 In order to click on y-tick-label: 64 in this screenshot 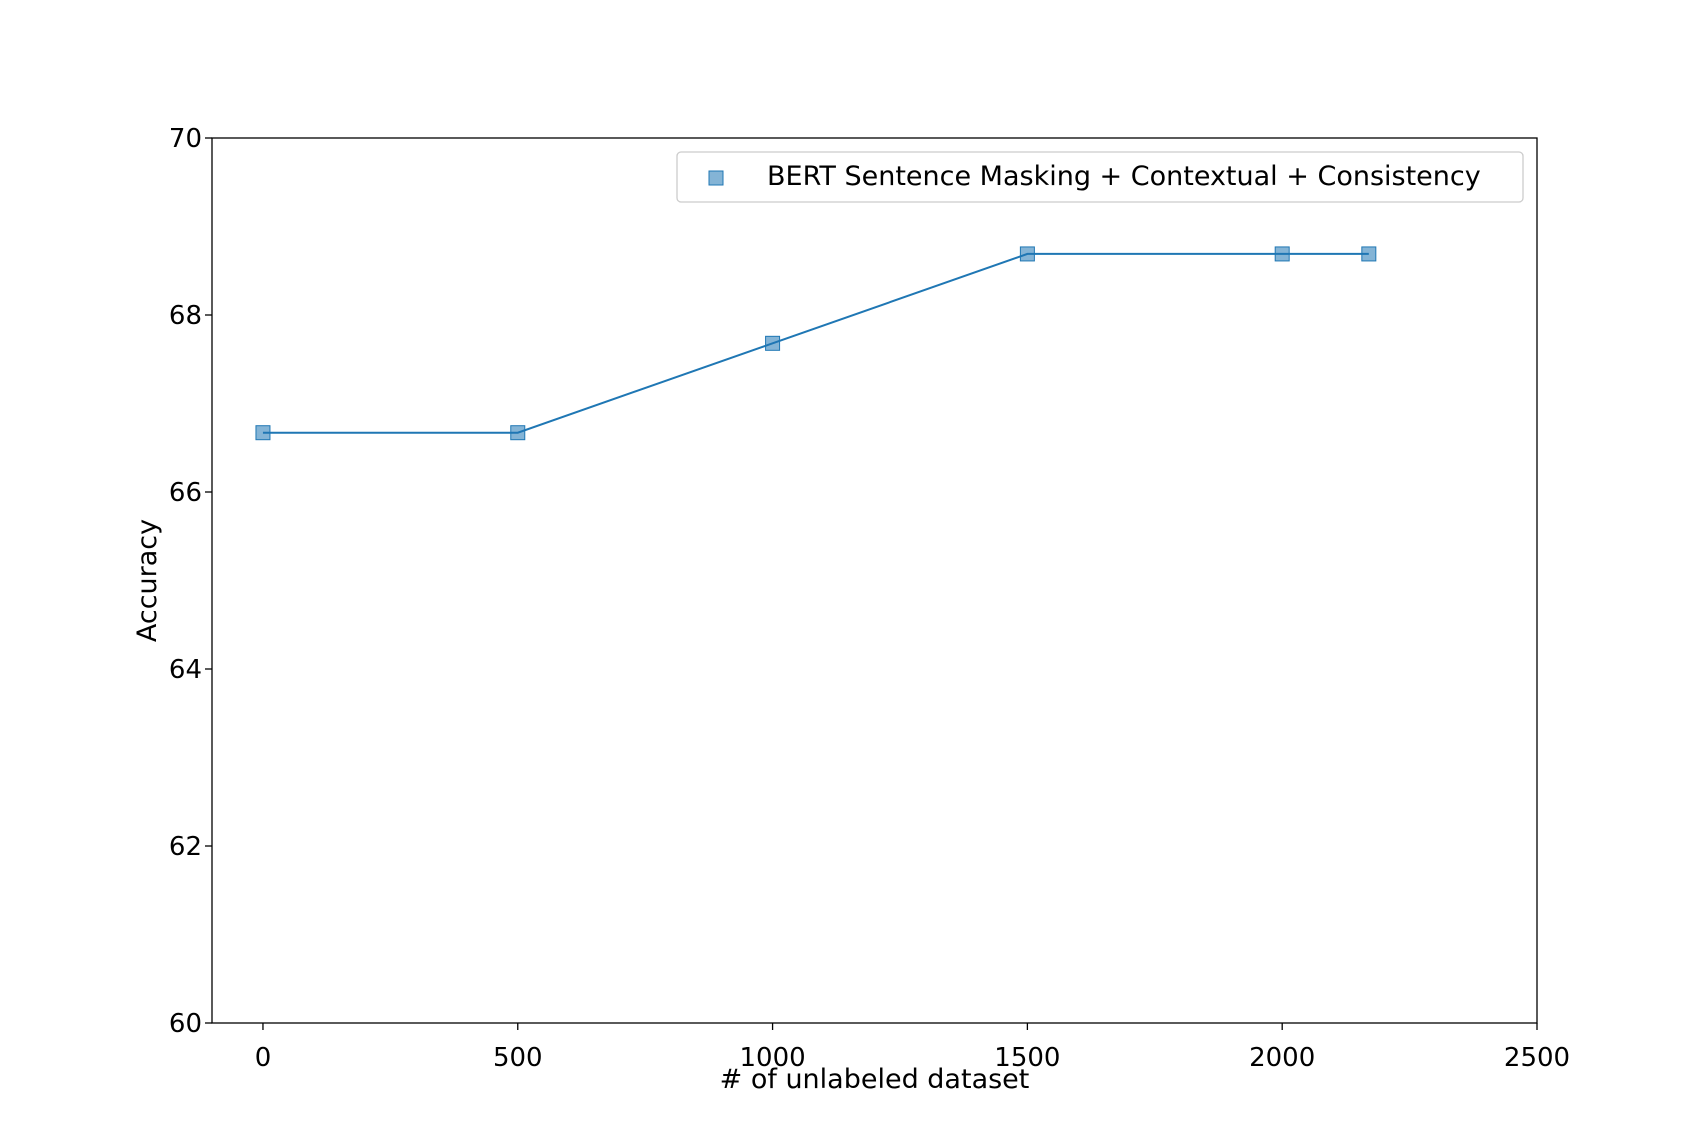, I will do `click(185, 670)`.